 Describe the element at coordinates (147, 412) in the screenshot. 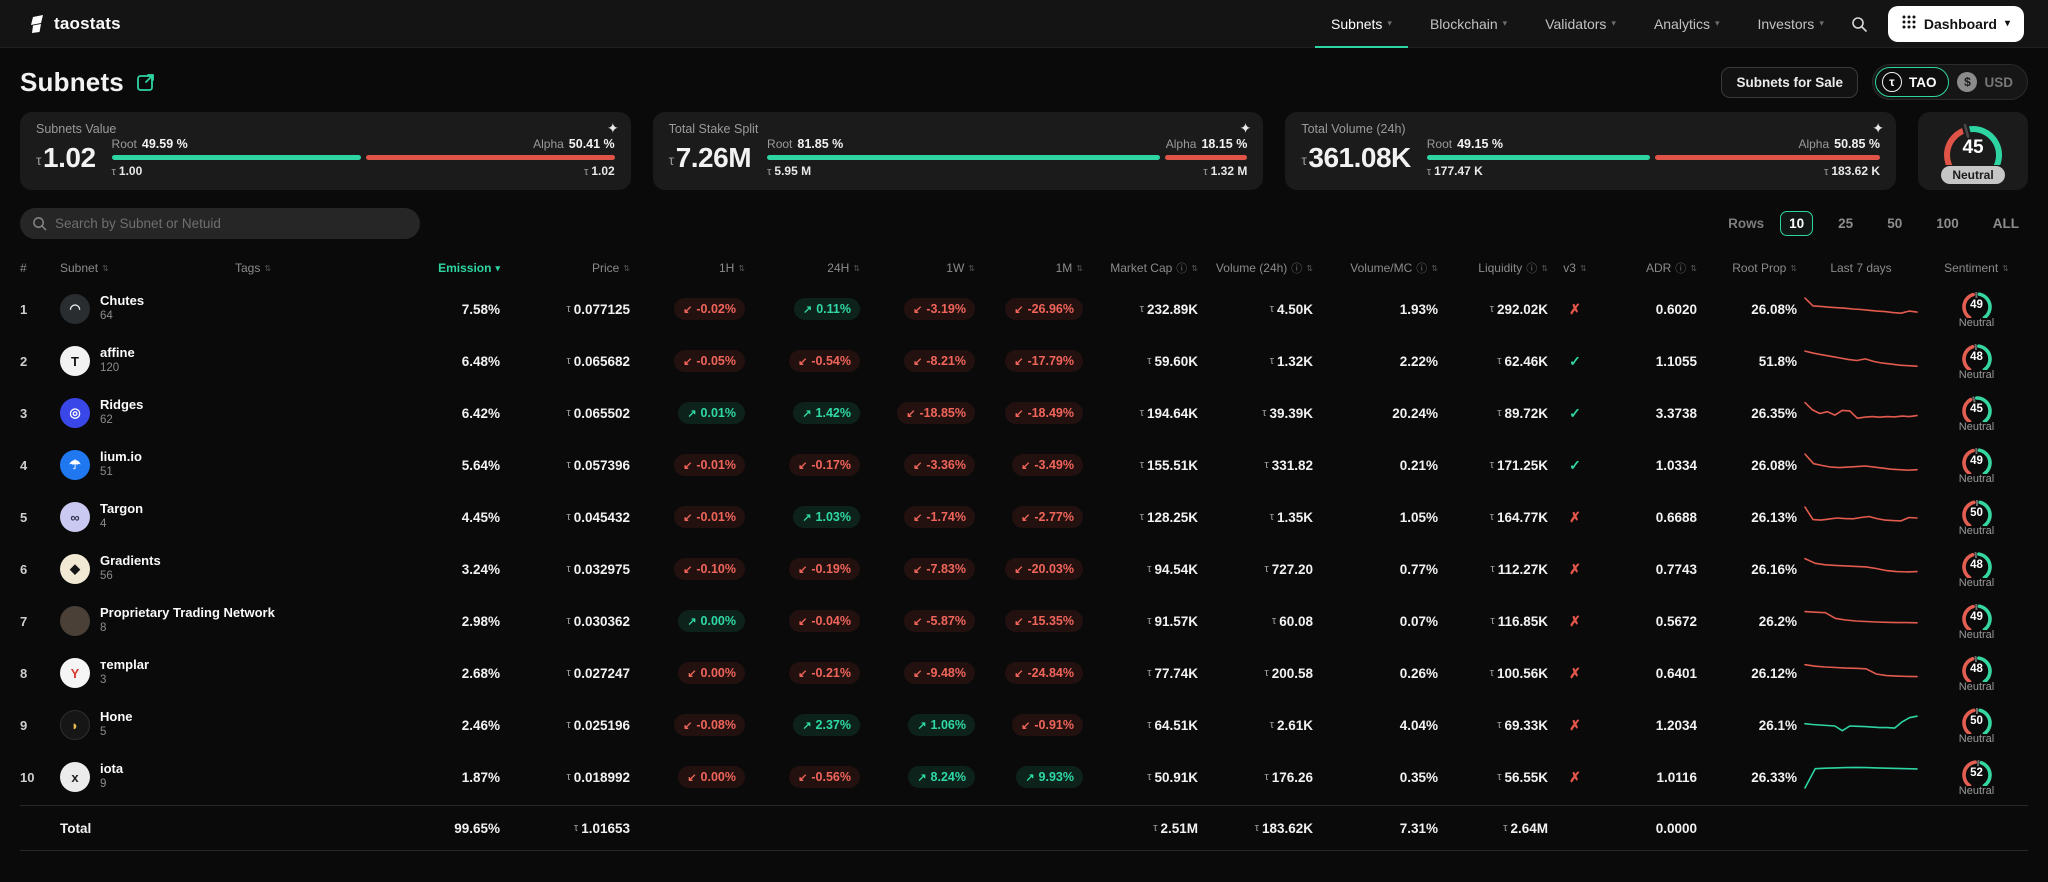

I see `subnet-cell: ◎ Ridges 62` at that location.